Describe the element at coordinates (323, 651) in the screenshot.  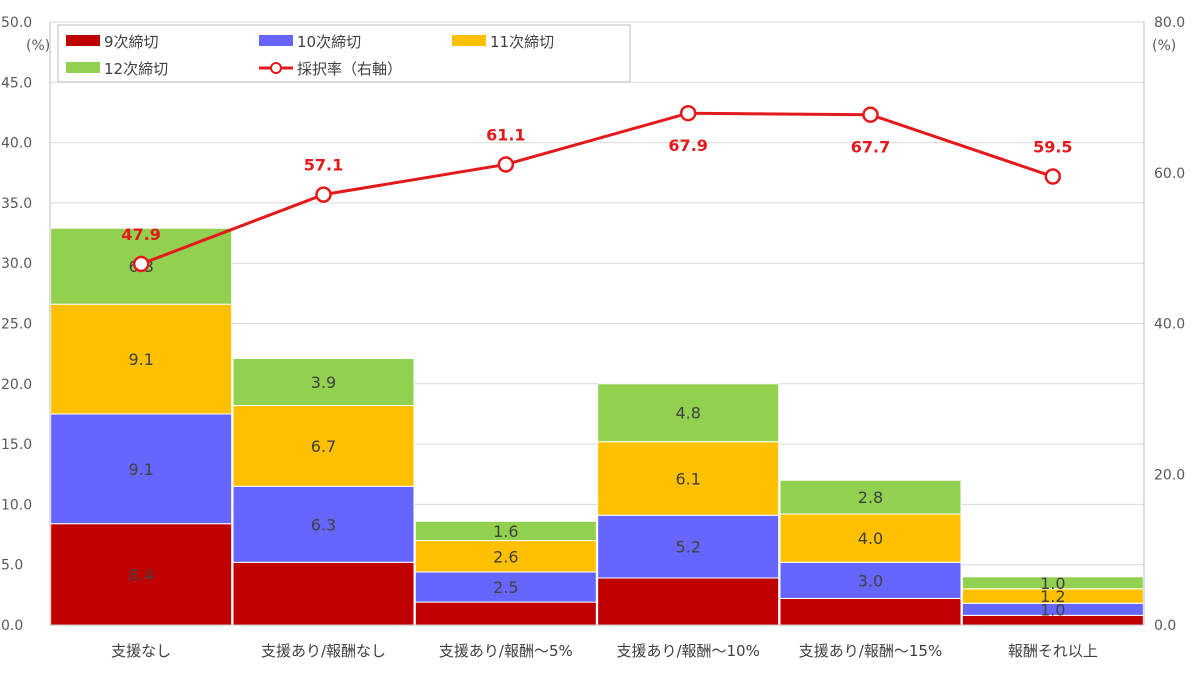
I see `x-category-label: 支援あり/報酬なし` at that location.